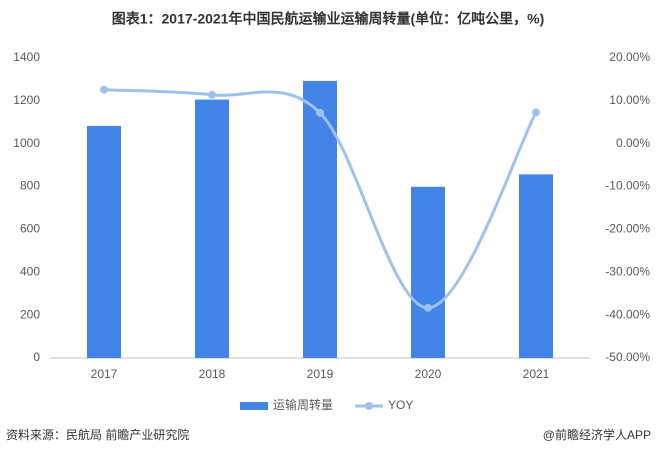 The width and height of the screenshot is (657, 454). I want to click on x-tick-label: 2021, so click(536, 374).